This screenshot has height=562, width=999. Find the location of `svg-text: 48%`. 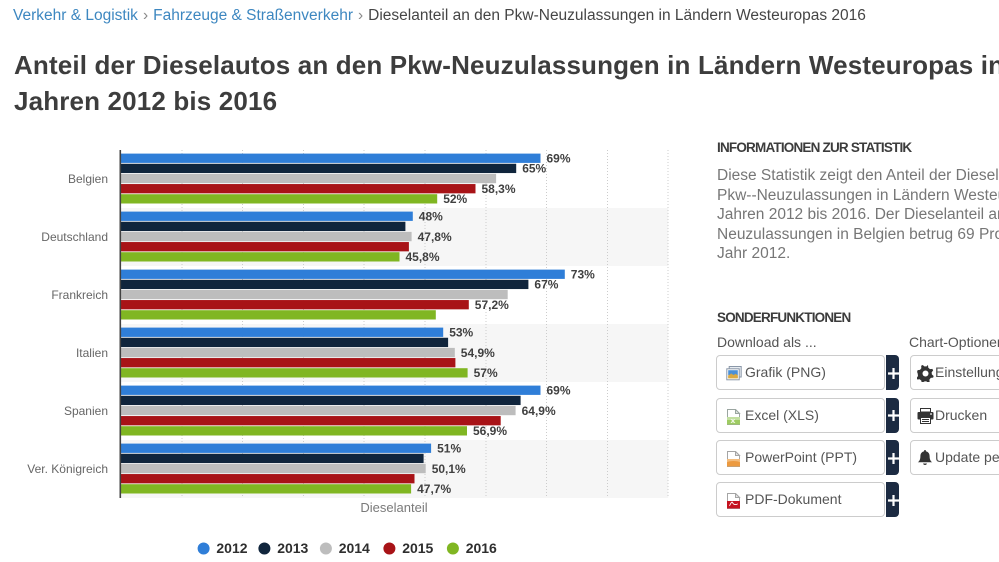

svg-text: 48% is located at coordinates (431, 216).